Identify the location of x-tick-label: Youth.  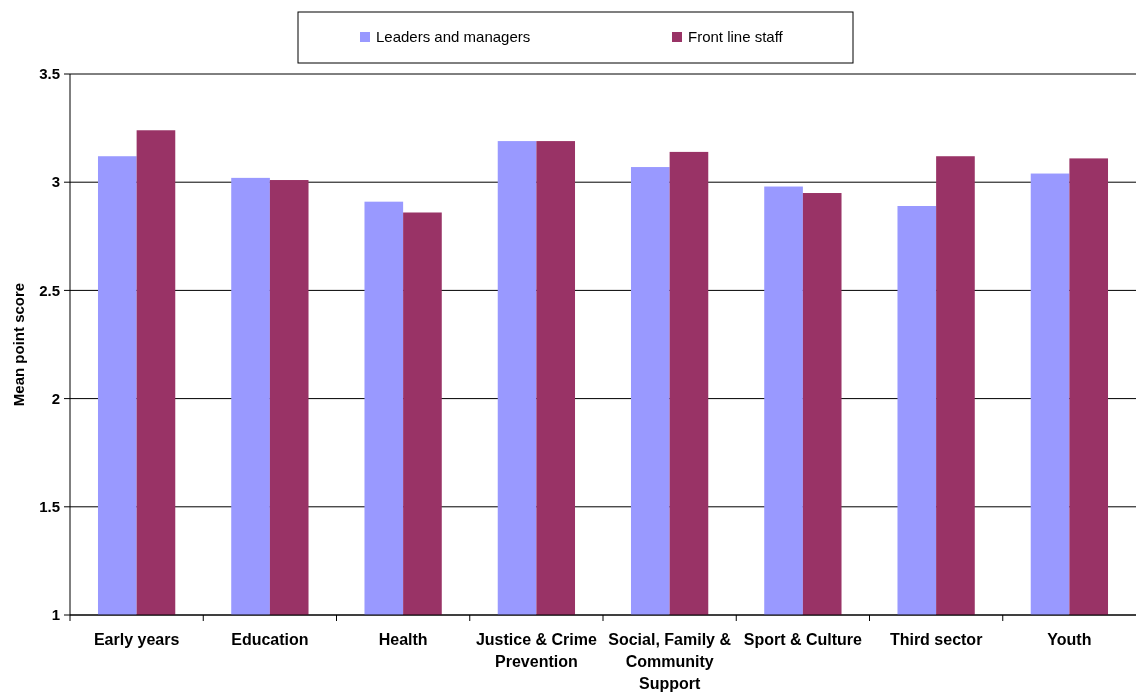
(1069, 639).